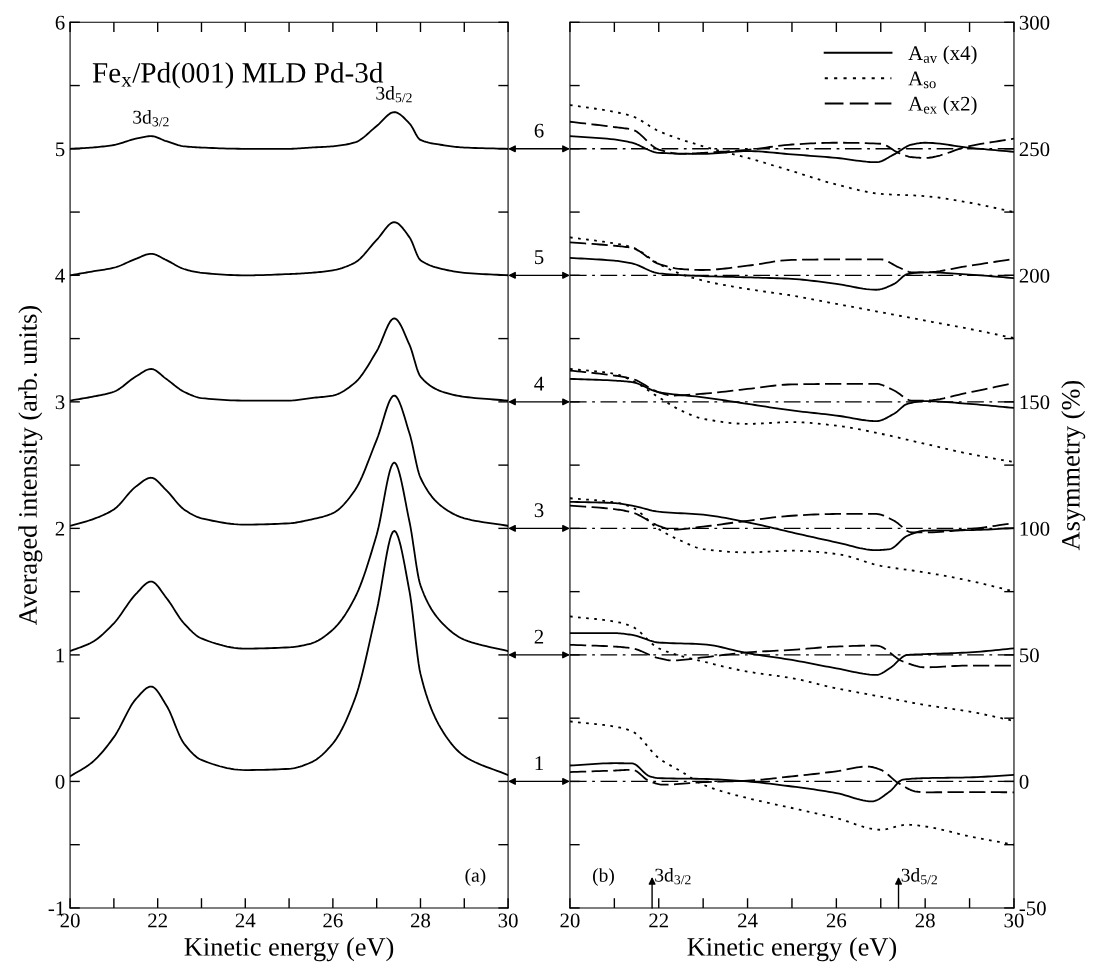 Image resolution: width=1095 pixels, height=969 pixels. What do you see at coordinates (922, 80) in the screenshot?
I see `legend-label: A$_{so}$` at bounding box center [922, 80].